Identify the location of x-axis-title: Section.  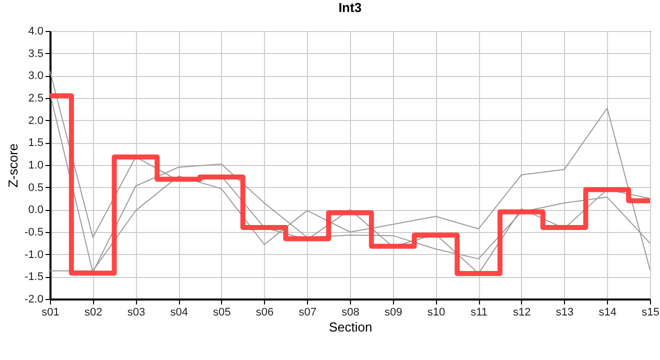
(350, 327).